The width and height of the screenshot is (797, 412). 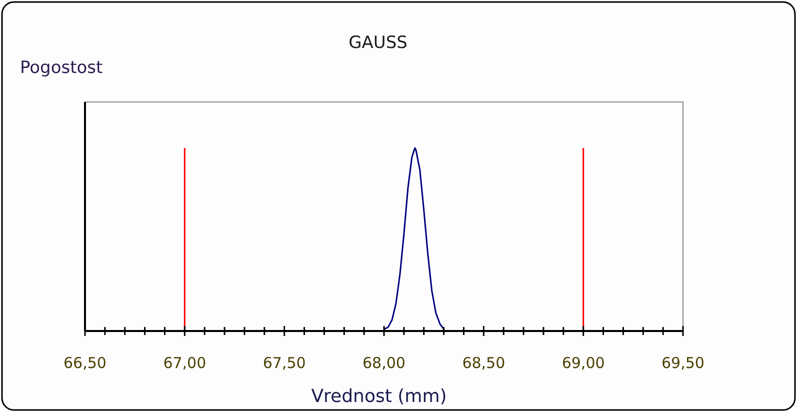 I want to click on x-tick-label: 69,00, so click(x=583, y=363).